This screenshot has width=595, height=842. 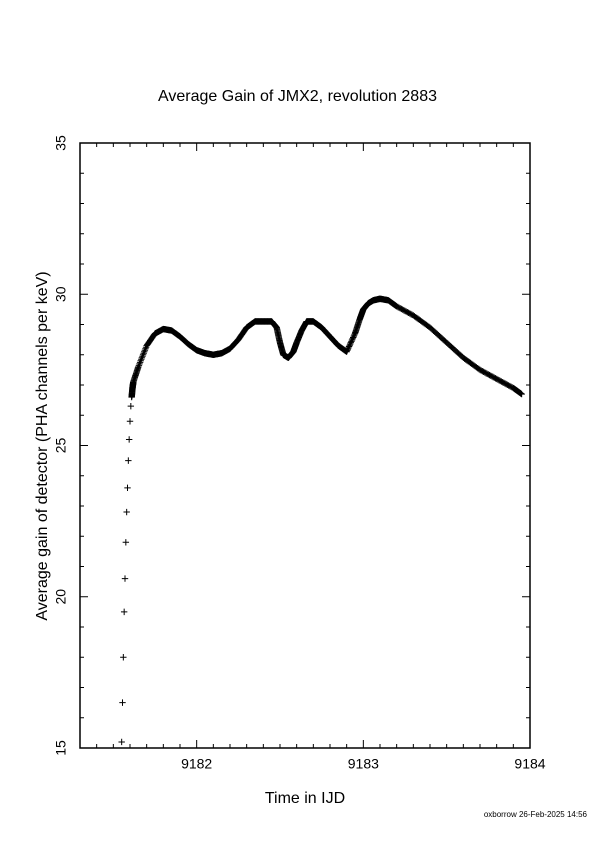 I want to click on y-tick-label: 15, so click(x=61, y=748).